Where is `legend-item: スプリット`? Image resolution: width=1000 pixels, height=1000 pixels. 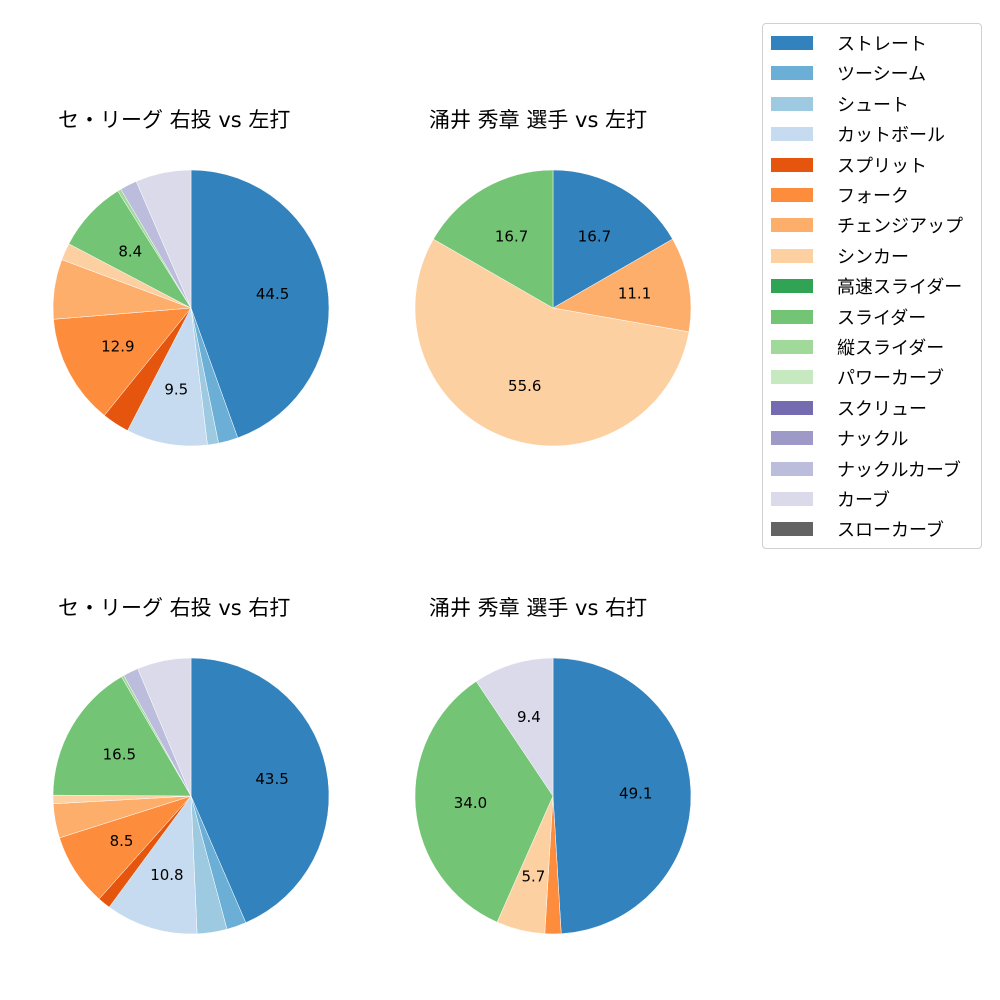 legend-item: スプリット is located at coordinates (849, 165).